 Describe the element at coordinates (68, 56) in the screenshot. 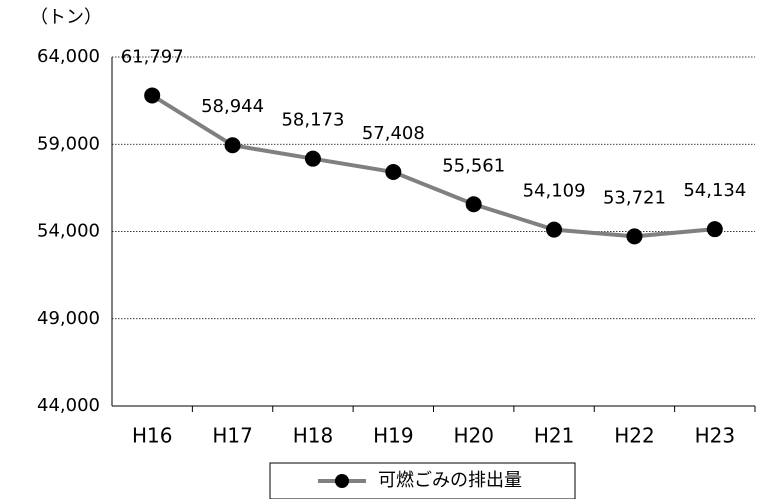

I see `y-tick-label: 64,000` at that location.